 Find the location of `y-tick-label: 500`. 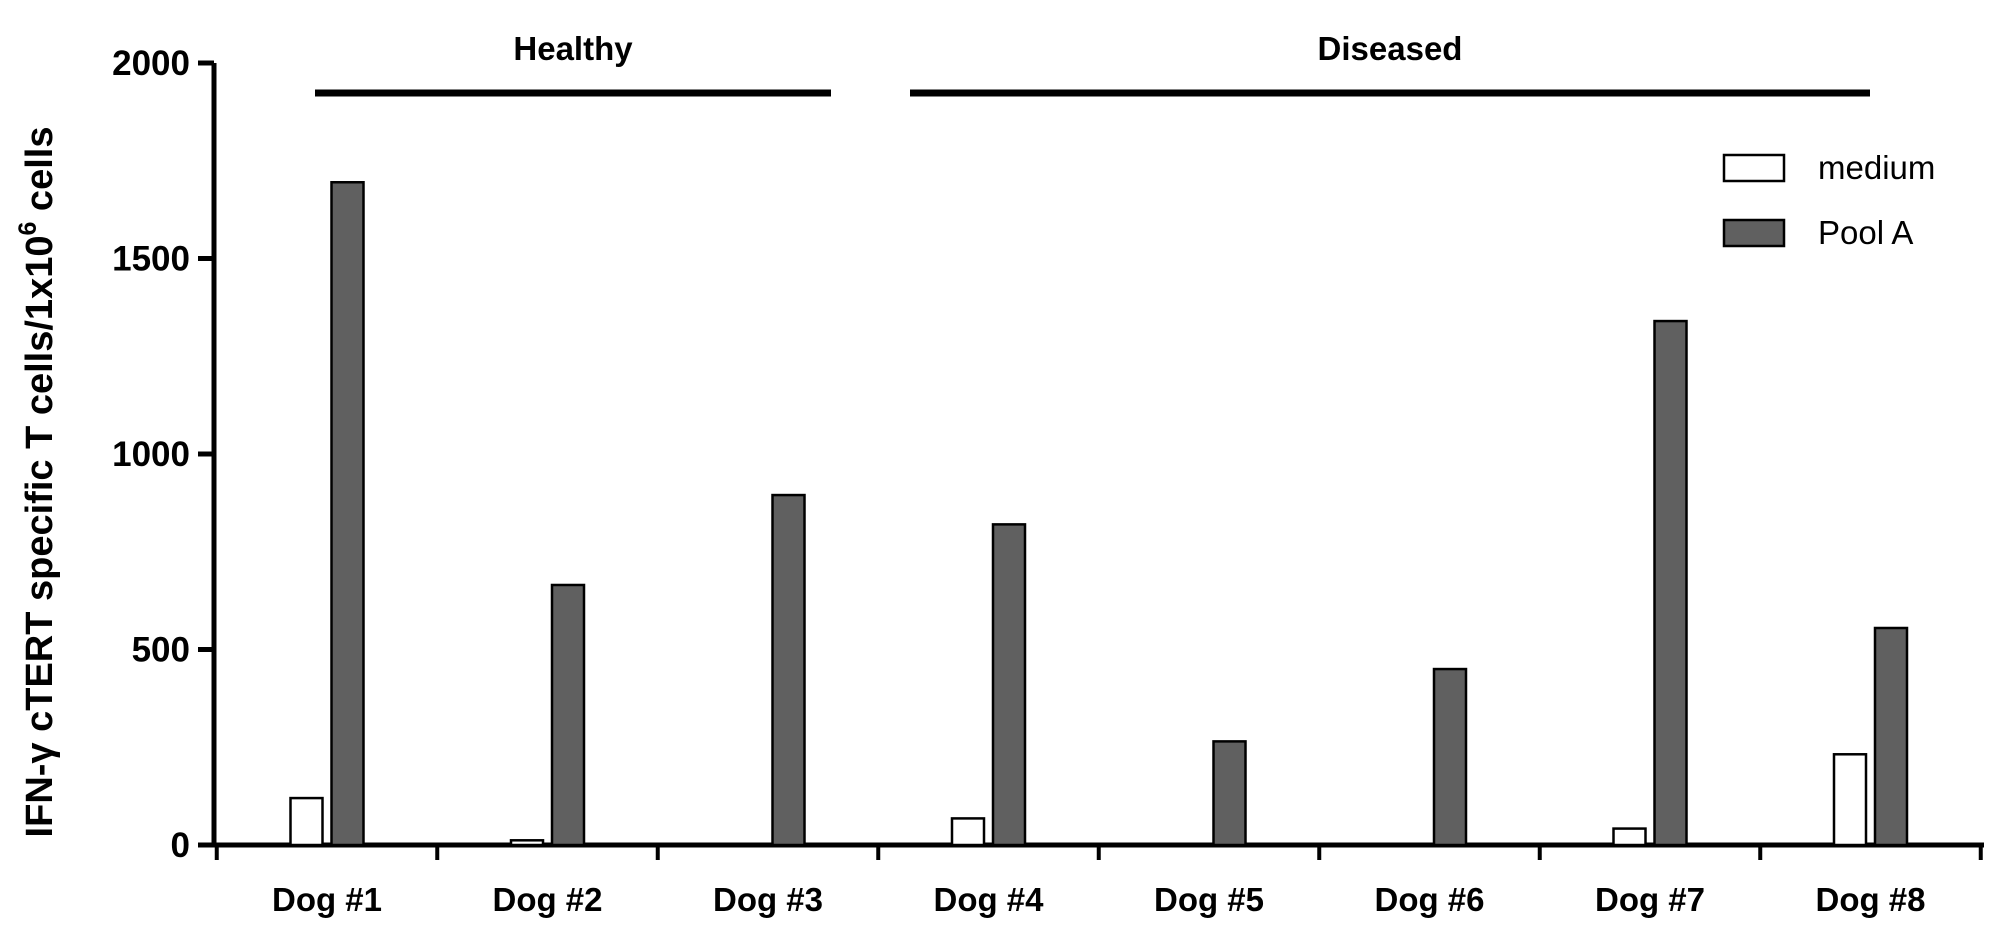

y-tick-label: 500 is located at coordinates (161, 650).